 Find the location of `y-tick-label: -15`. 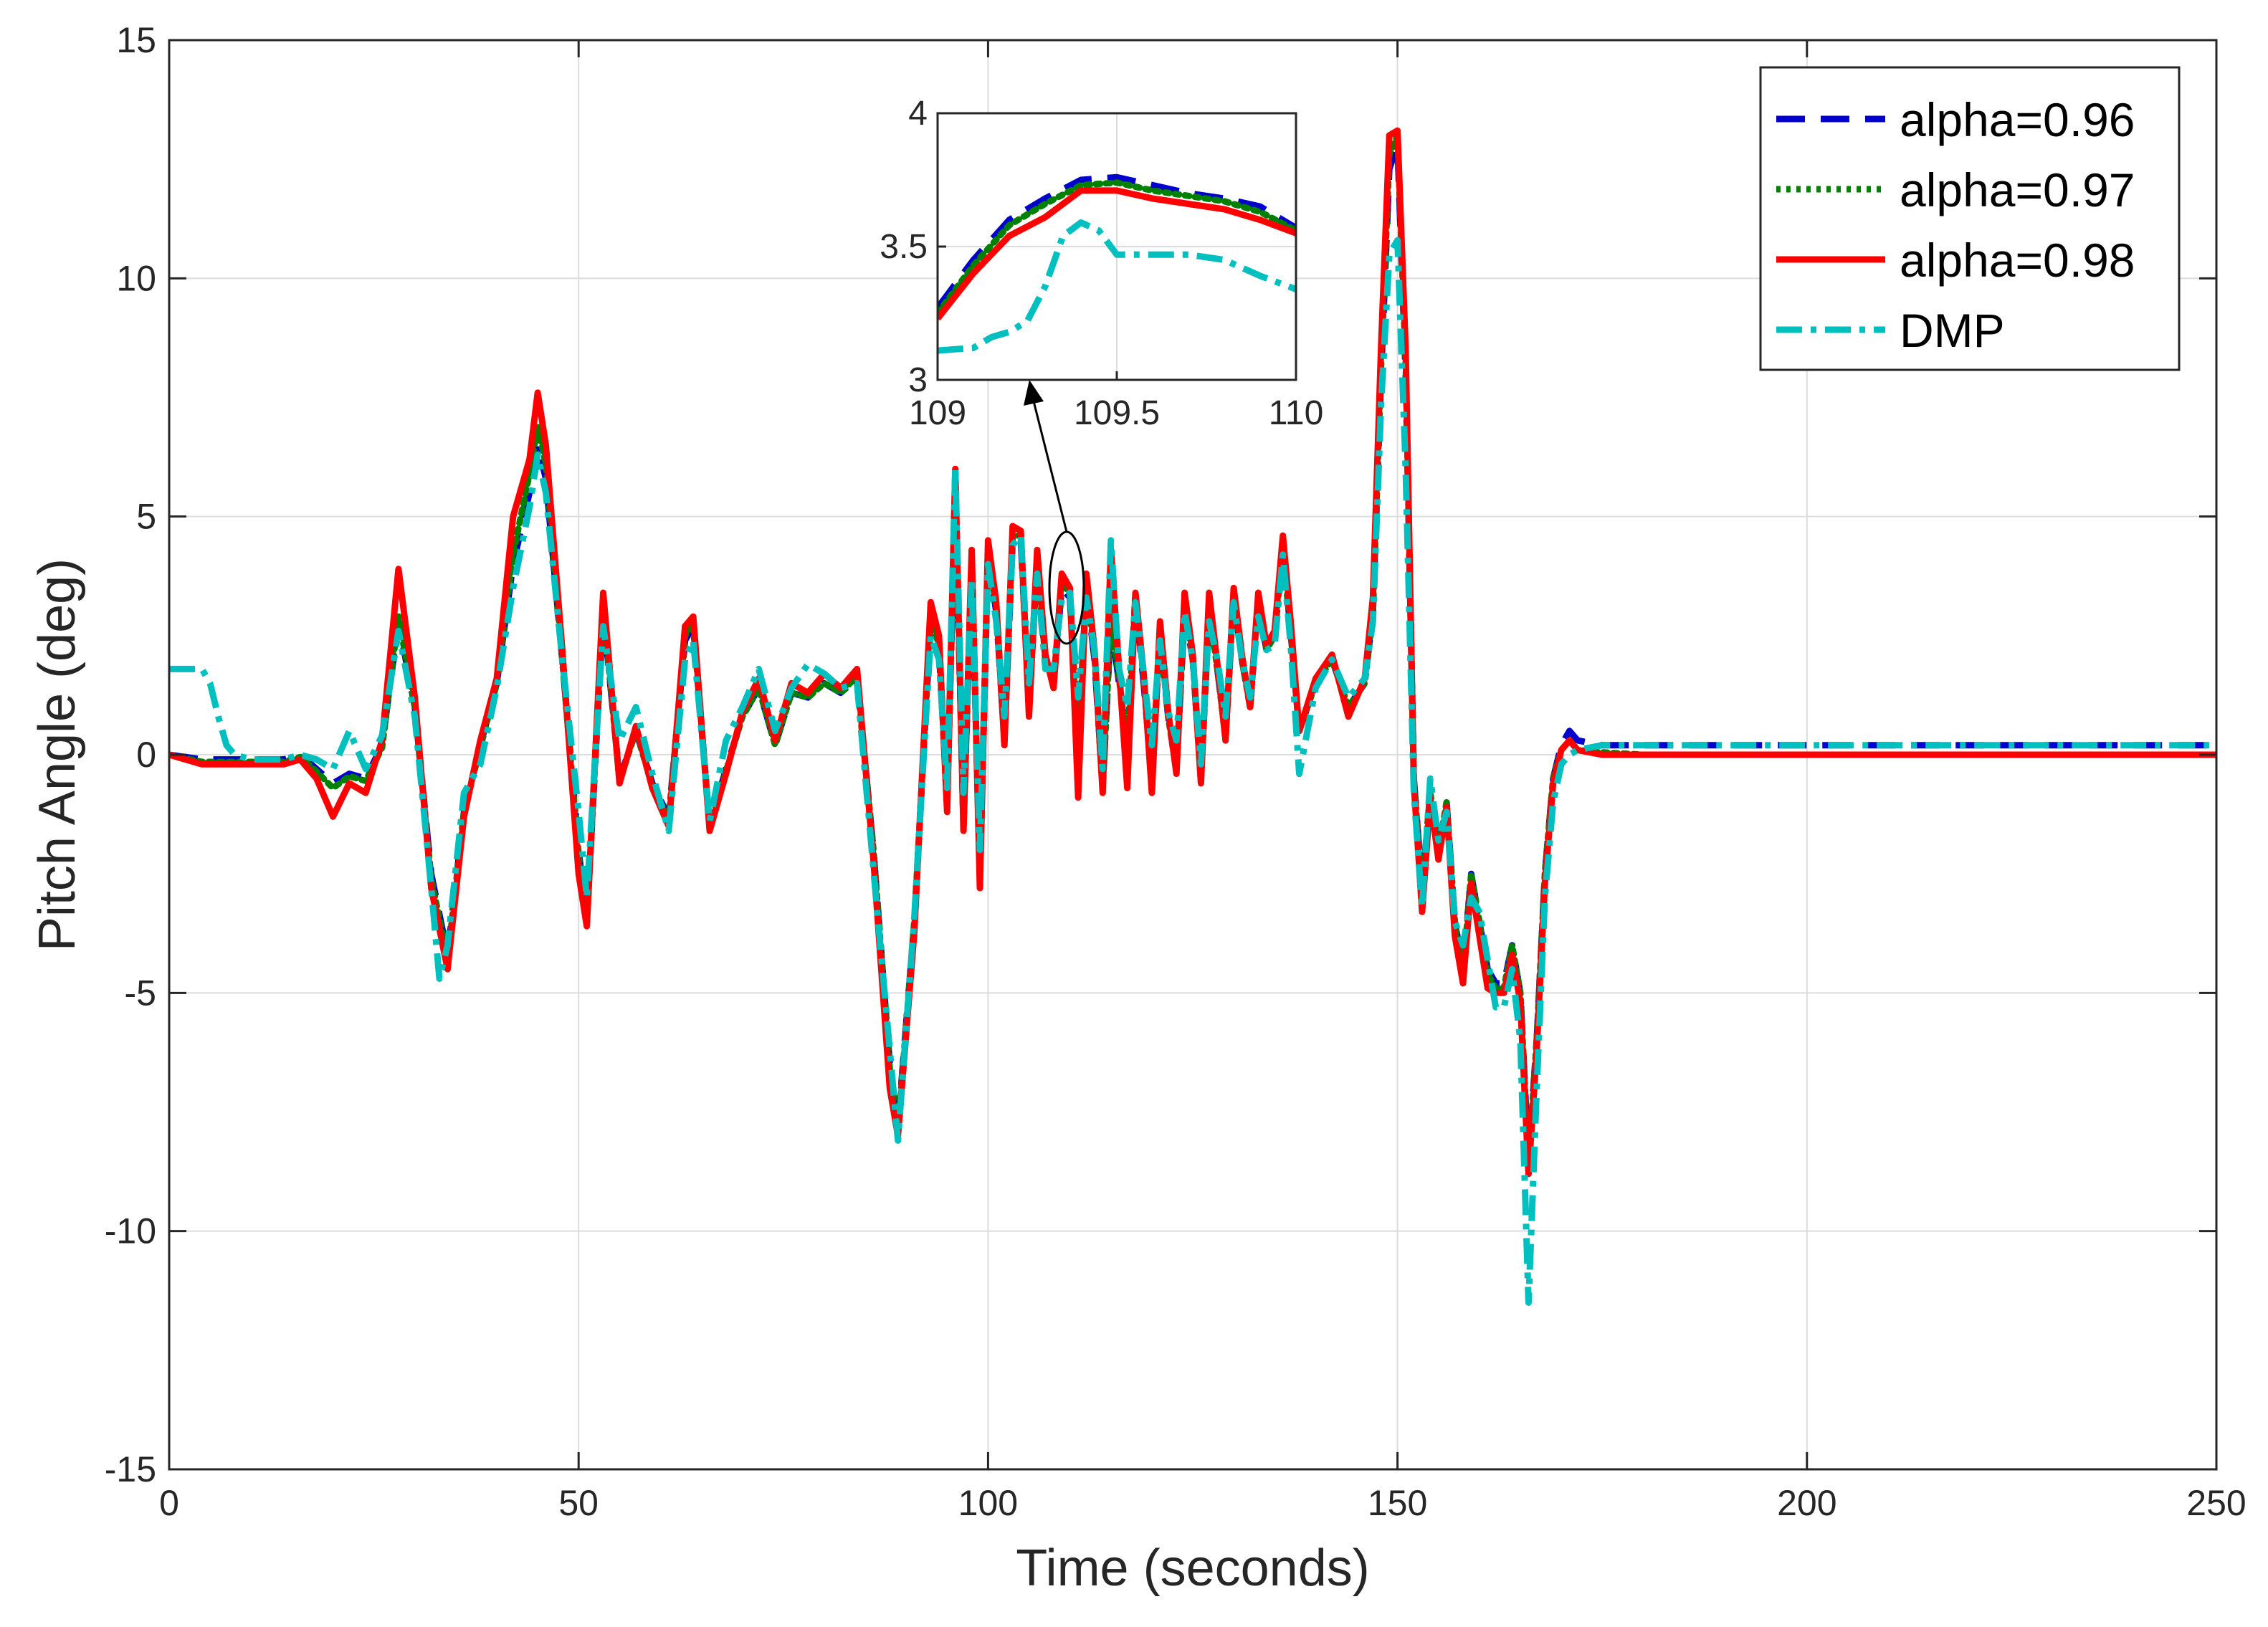

y-tick-label: -15 is located at coordinates (130, 1469).